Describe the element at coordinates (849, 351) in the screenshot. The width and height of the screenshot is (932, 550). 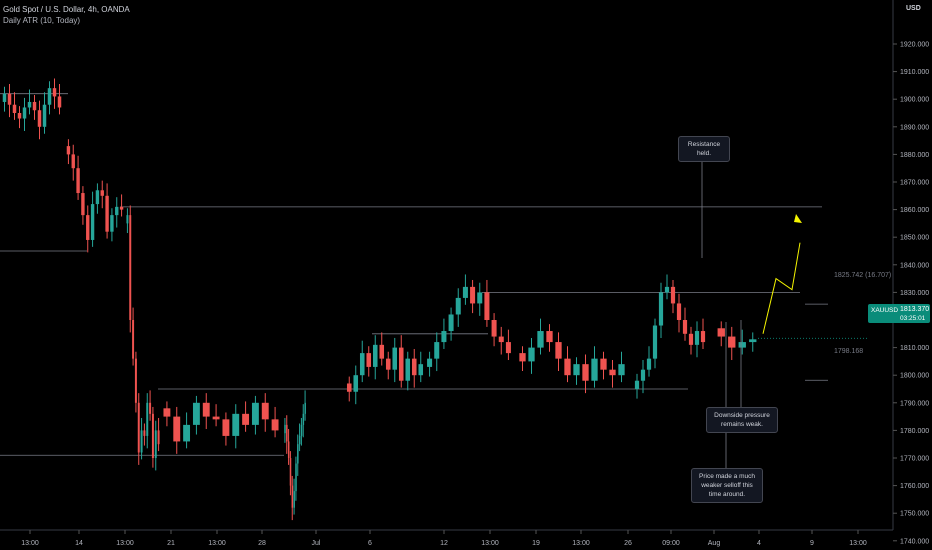
I see `atr-lower-label: 1798.168` at that location.